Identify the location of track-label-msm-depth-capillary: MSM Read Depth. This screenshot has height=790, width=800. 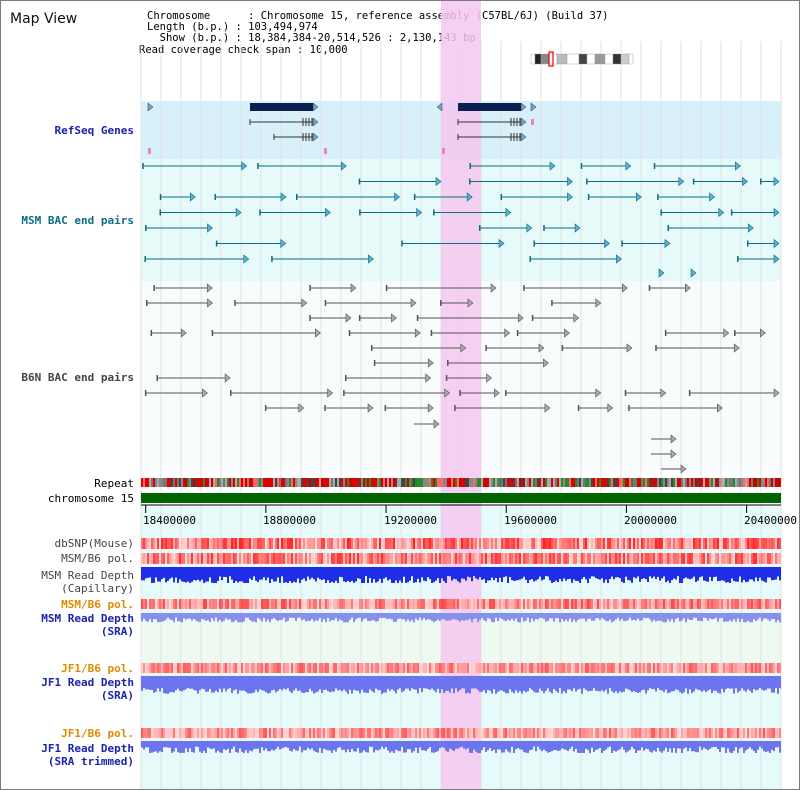
(87, 575).